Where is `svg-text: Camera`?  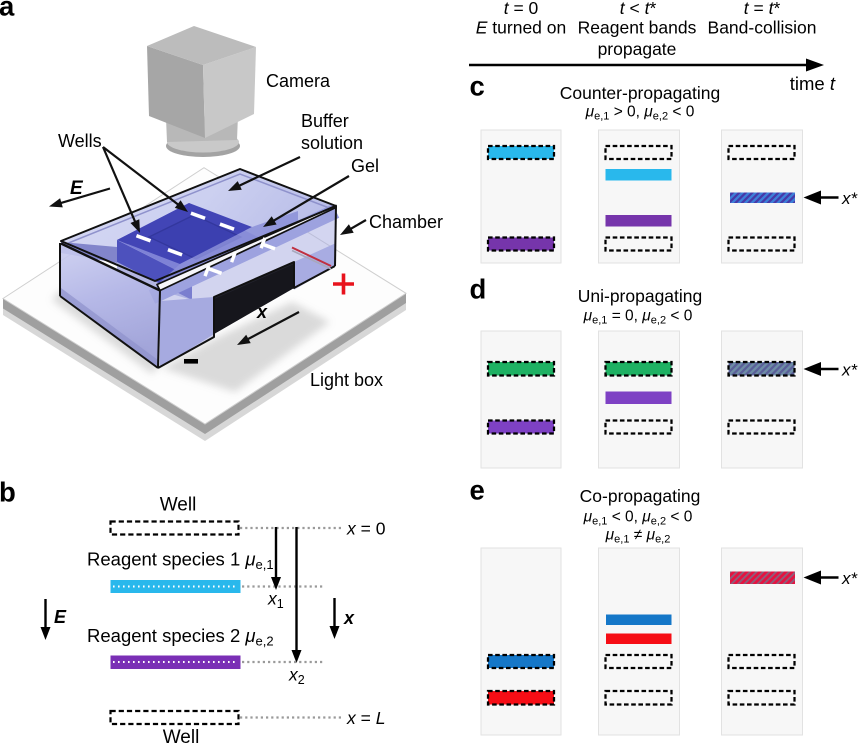
svg-text: Camera is located at coordinates (298, 81).